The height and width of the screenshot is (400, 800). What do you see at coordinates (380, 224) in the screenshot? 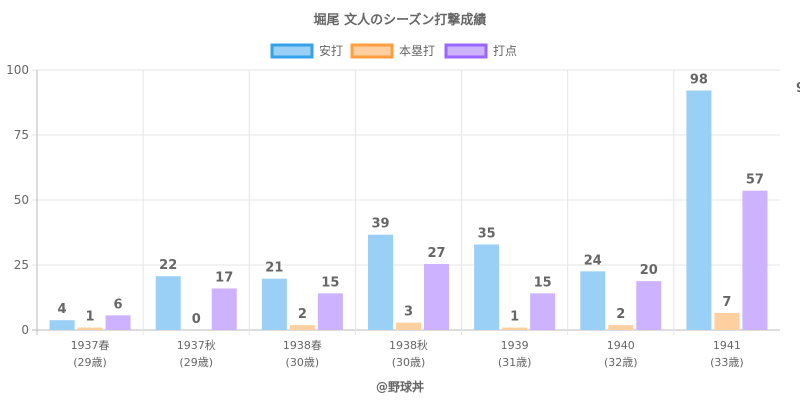
I see `data-label: 39` at bounding box center [380, 224].